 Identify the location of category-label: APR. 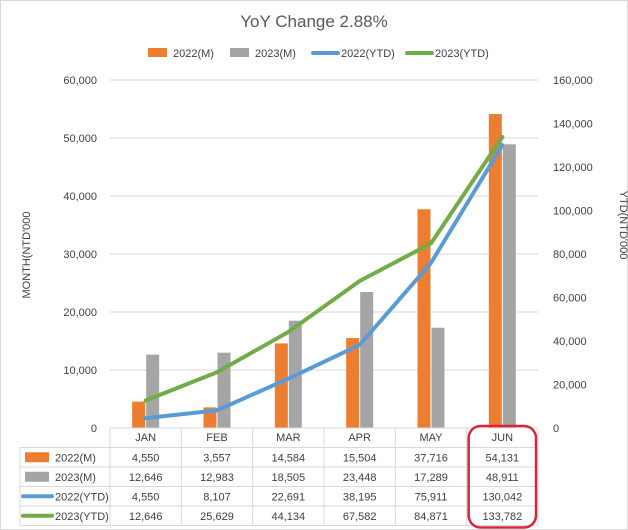
(359, 438).